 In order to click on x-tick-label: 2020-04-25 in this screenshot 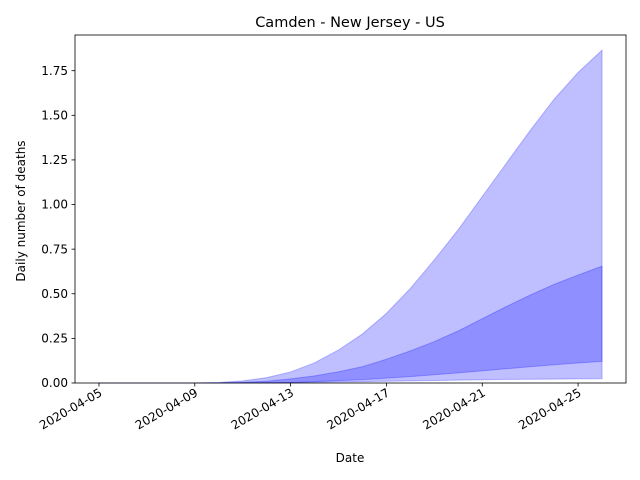, I will do `click(549, 408)`.